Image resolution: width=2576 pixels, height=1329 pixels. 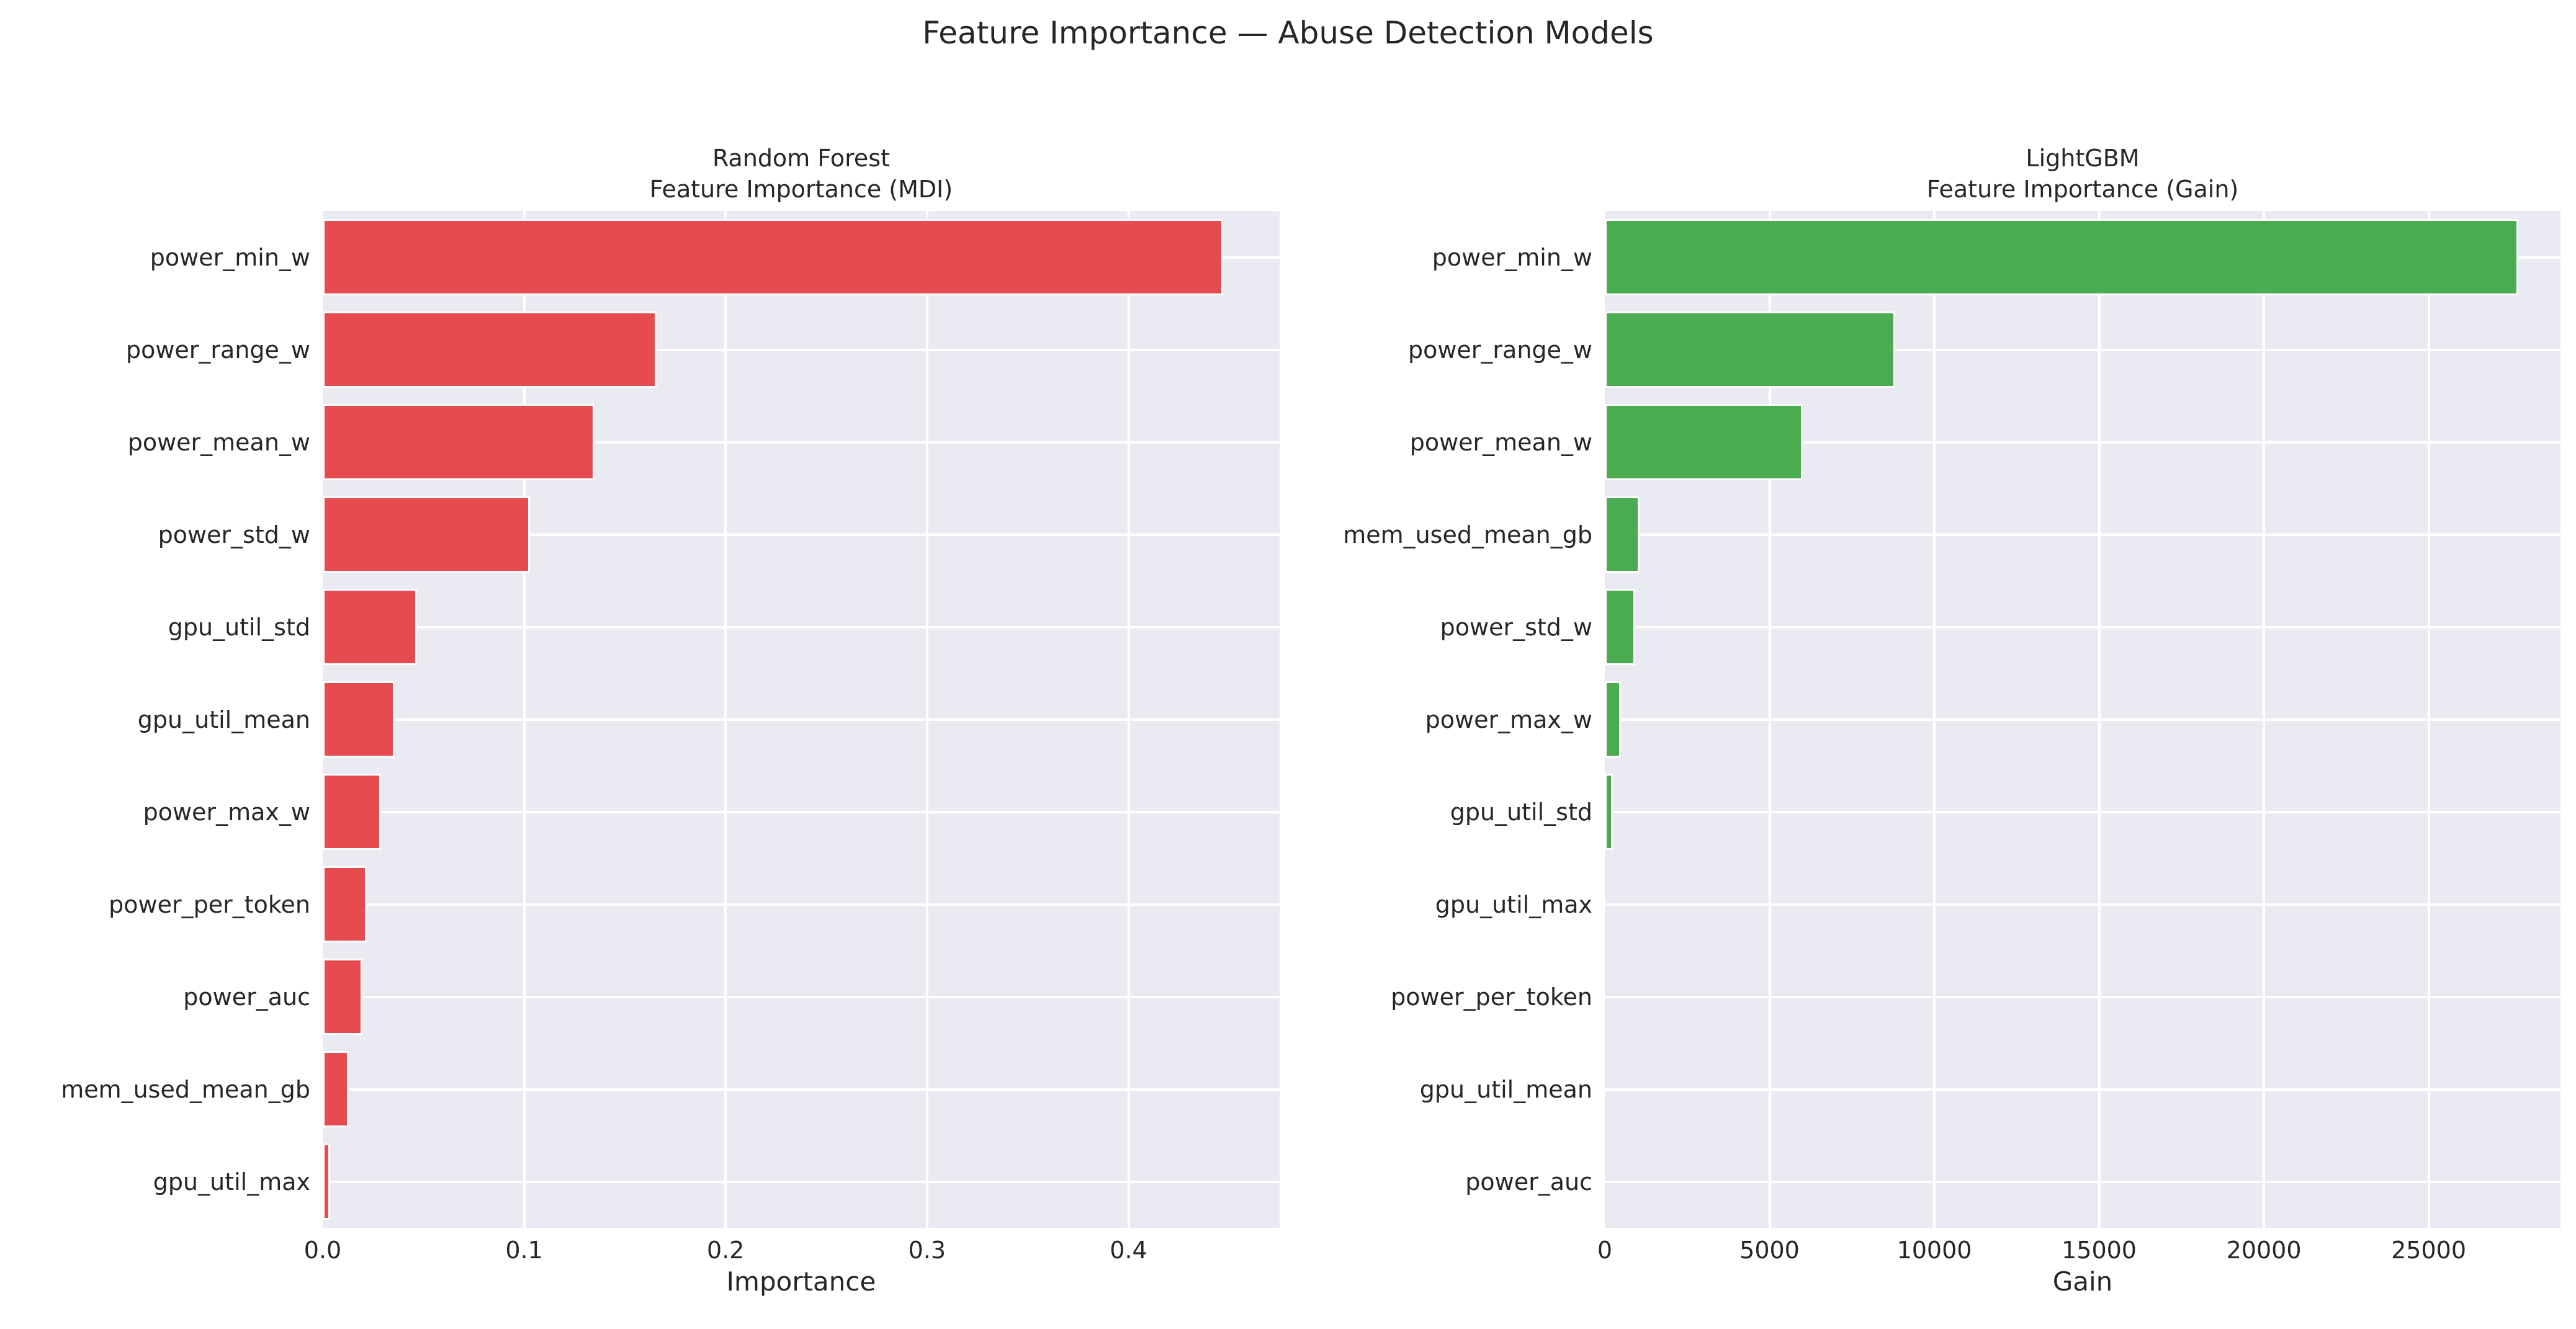 What do you see at coordinates (2429, 1250) in the screenshot?
I see `xtick-label: 25000` at bounding box center [2429, 1250].